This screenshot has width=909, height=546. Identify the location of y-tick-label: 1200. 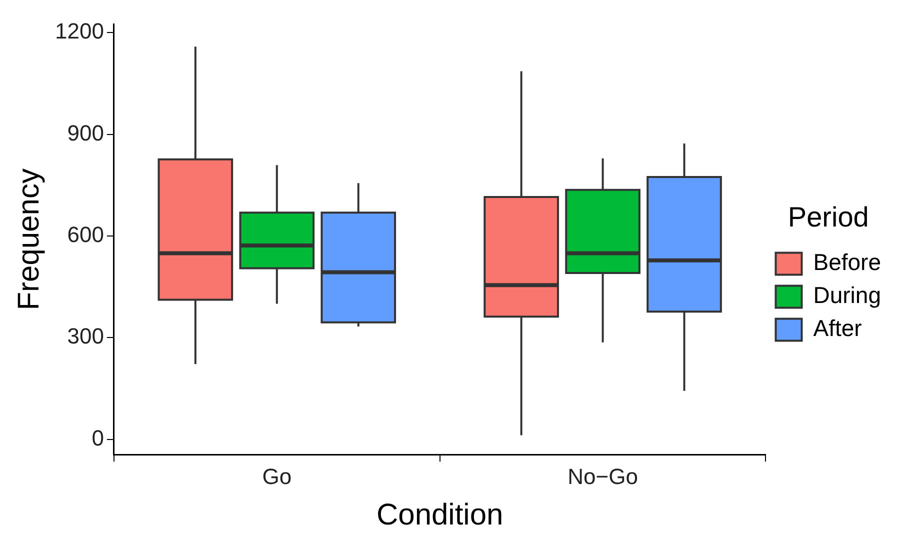
(79, 31).